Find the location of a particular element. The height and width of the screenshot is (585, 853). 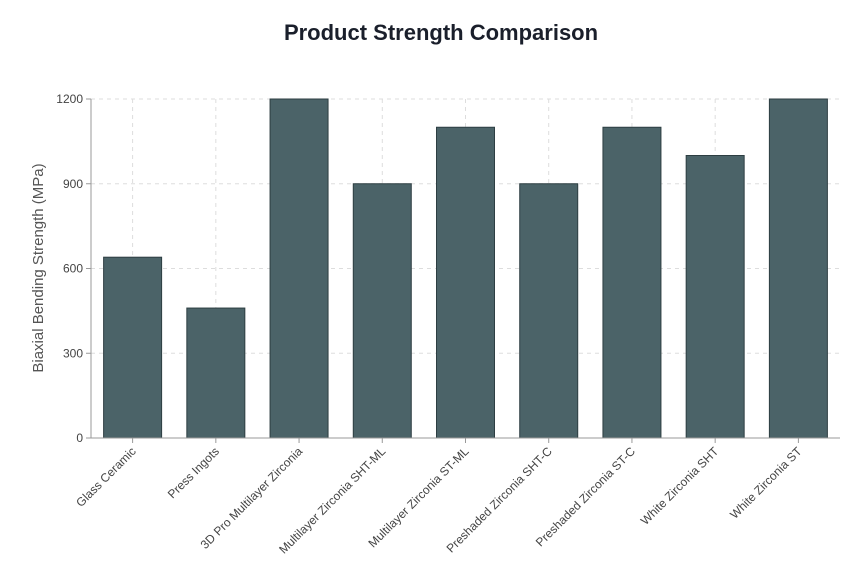

x-tick-label: White Zirconia SHT is located at coordinates (680, 486).